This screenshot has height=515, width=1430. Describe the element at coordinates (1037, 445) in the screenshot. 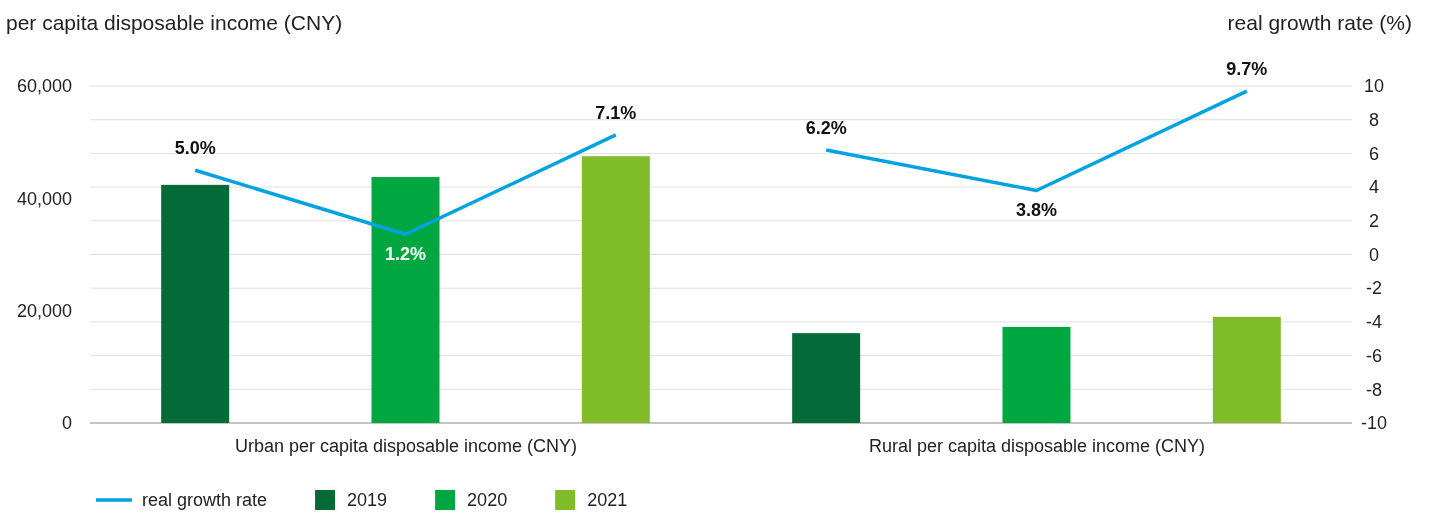

I see `x-tick-label: Rural per capita disposable income (CNY)` at that location.